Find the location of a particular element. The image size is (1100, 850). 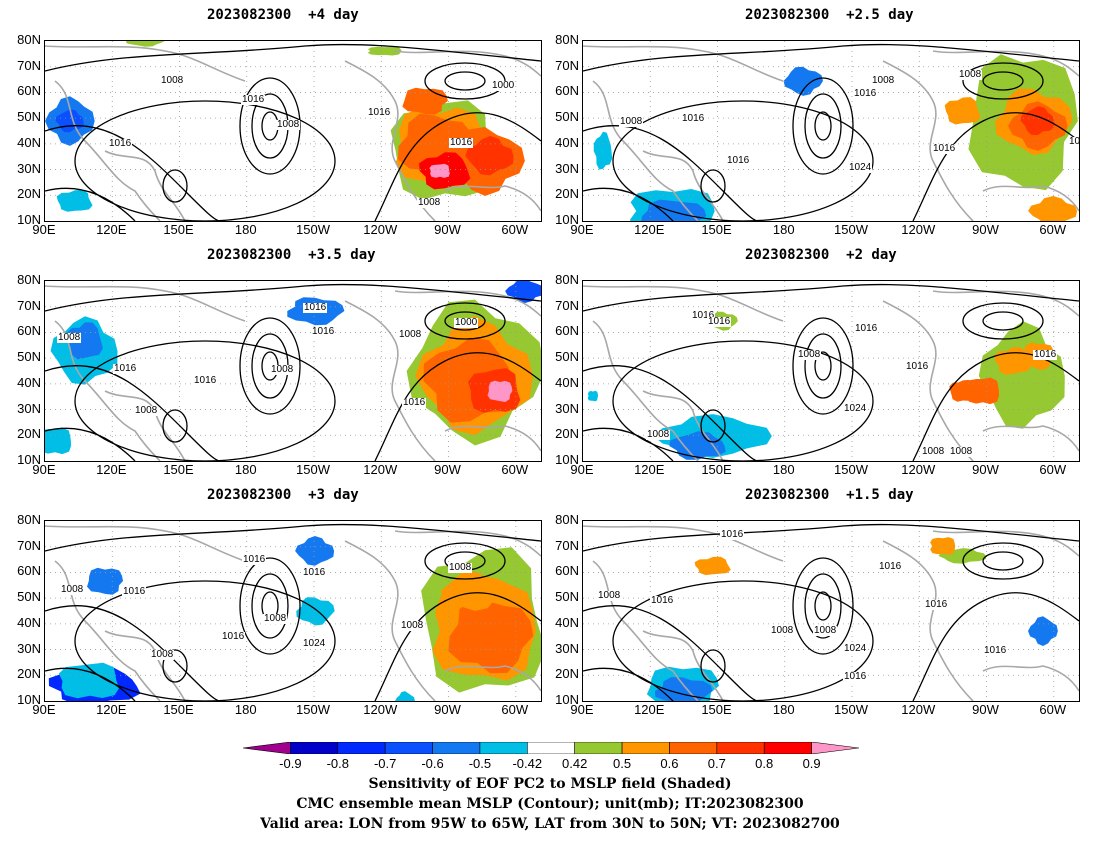

lon-tick-label: 150W is located at coordinates (851, 709).